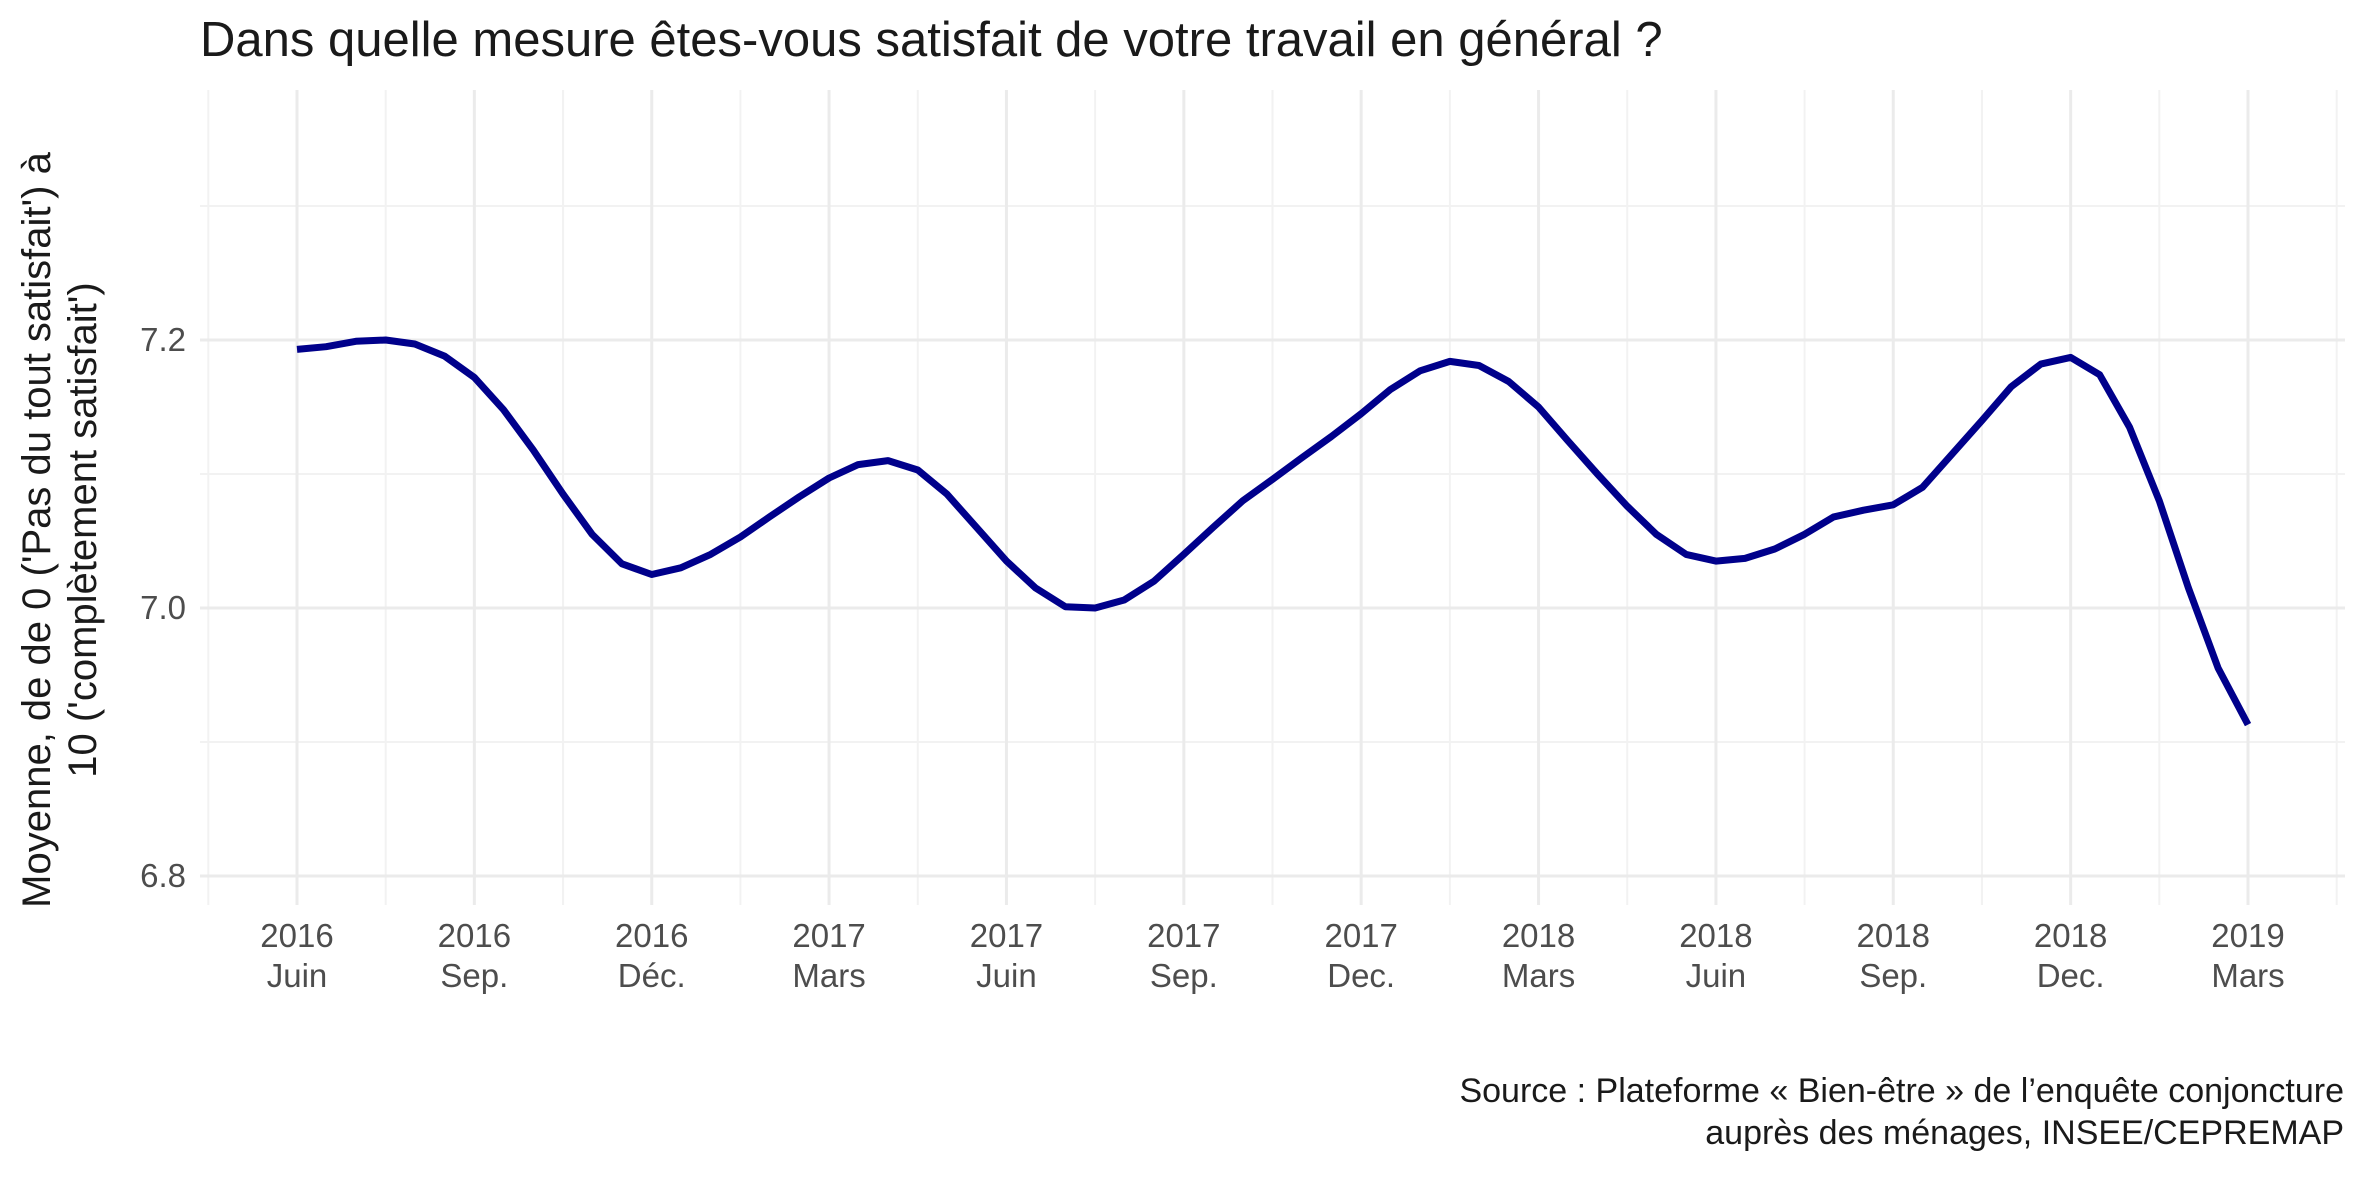 The height and width of the screenshot is (1181, 2362). I want to click on x-tick-label-8: 2018 Juin, so click(1715, 955).